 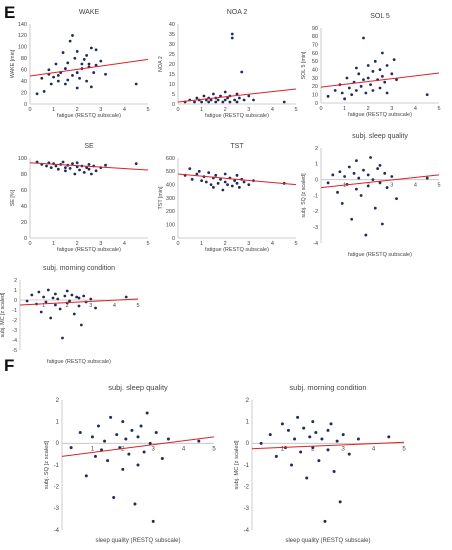 What do you see at coordinates (89, 12) in the screenshot?
I see `chart-title: WAKE` at bounding box center [89, 12].